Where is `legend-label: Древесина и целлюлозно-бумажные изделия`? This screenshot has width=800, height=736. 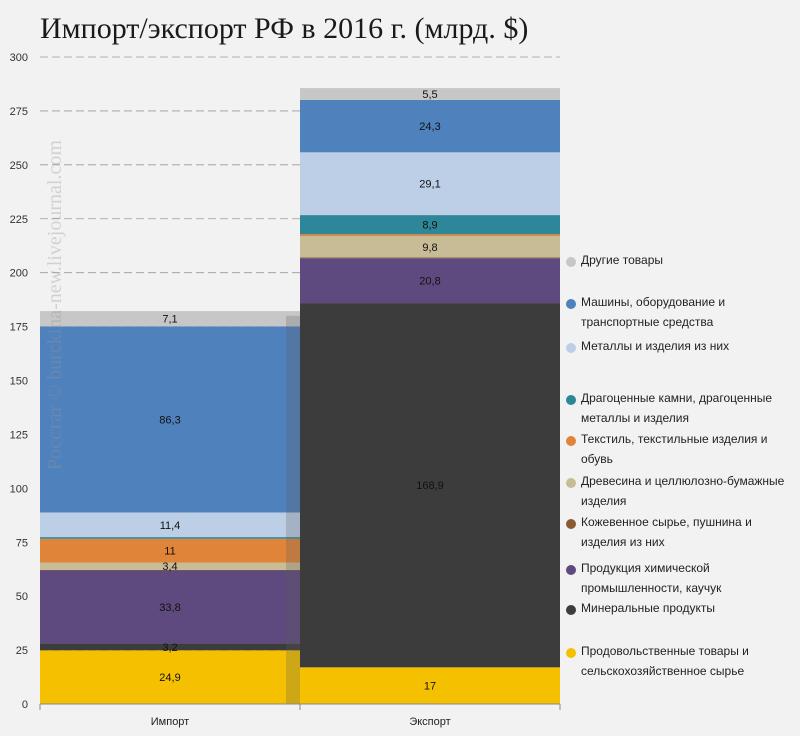 legend-label: Древесина и целлюлозно-бумажные изделия is located at coordinates (683, 491).